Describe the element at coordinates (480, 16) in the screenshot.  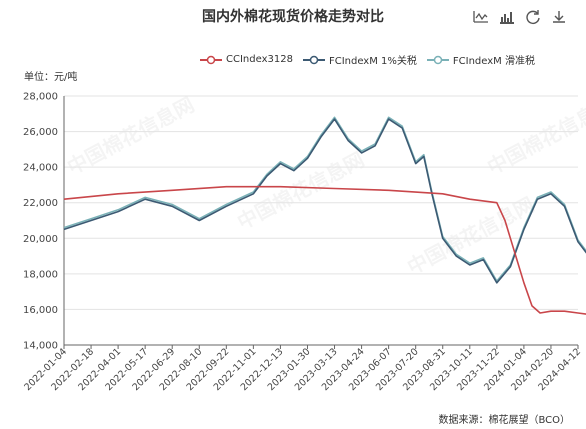
I see `line-switch-icon` at that location.